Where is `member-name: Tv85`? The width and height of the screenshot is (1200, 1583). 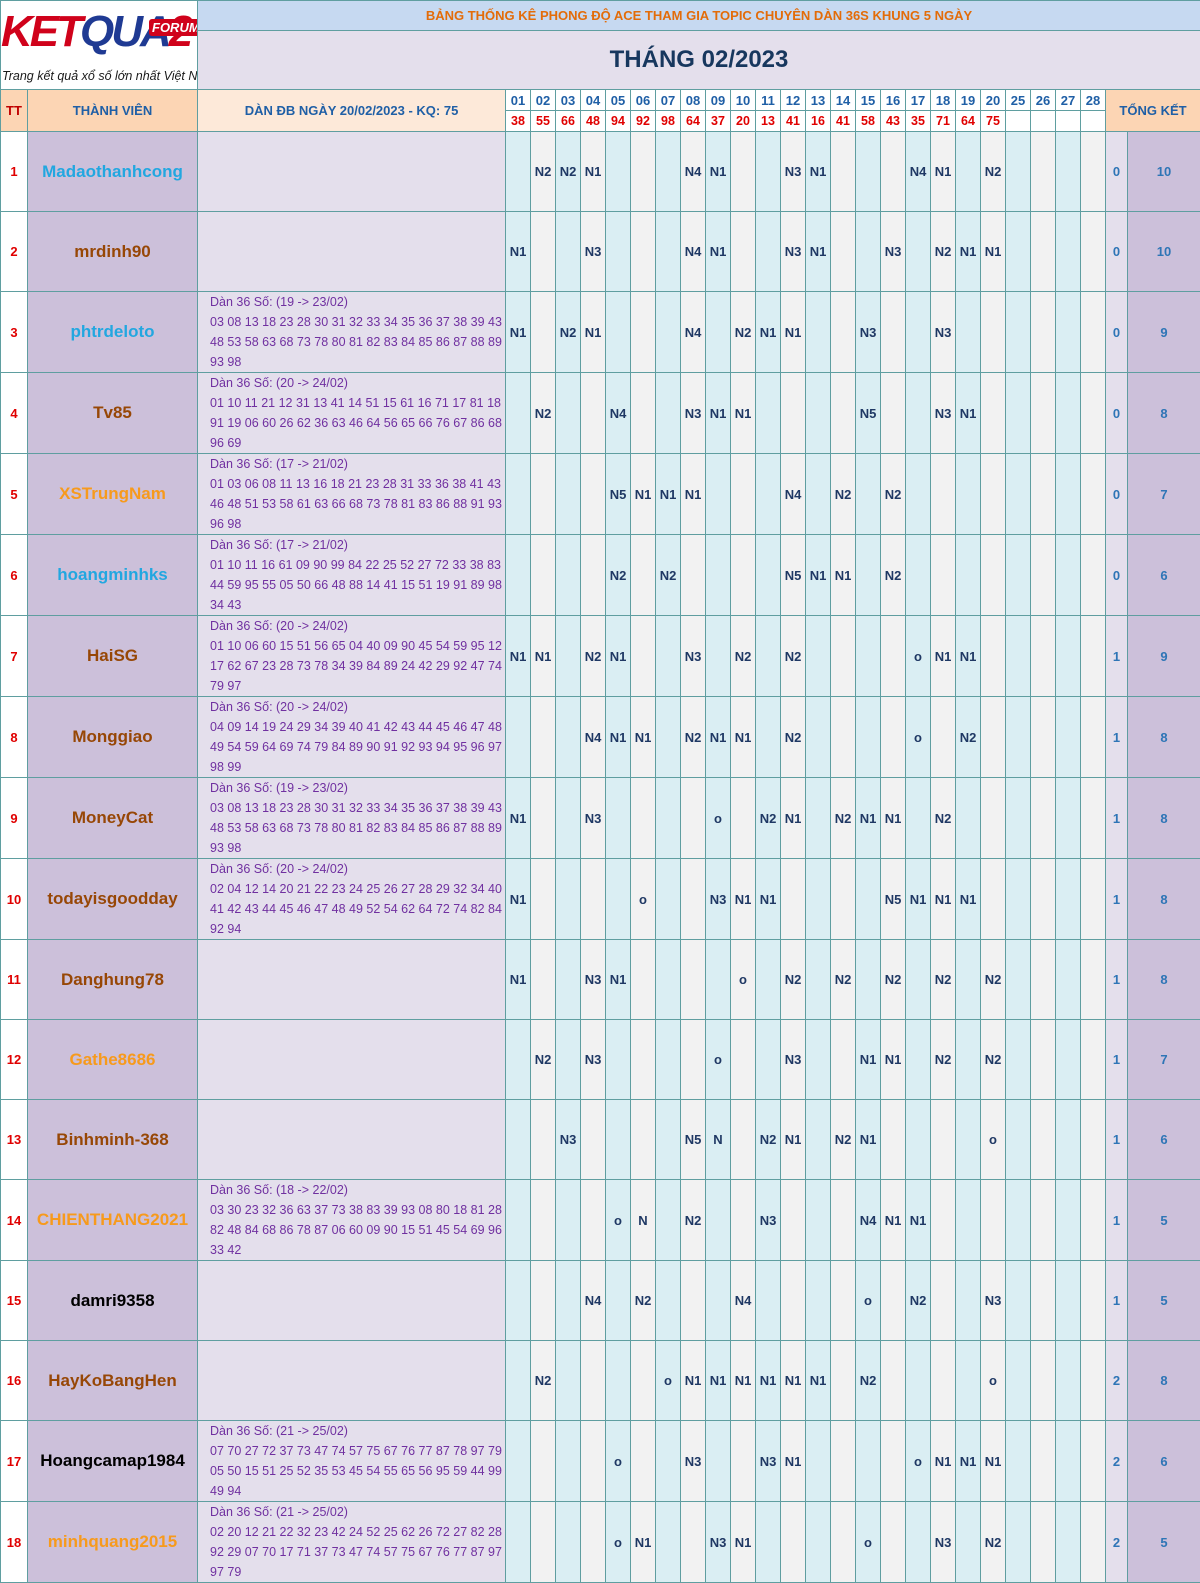
member-name: Tv85 is located at coordinates (113, 413).